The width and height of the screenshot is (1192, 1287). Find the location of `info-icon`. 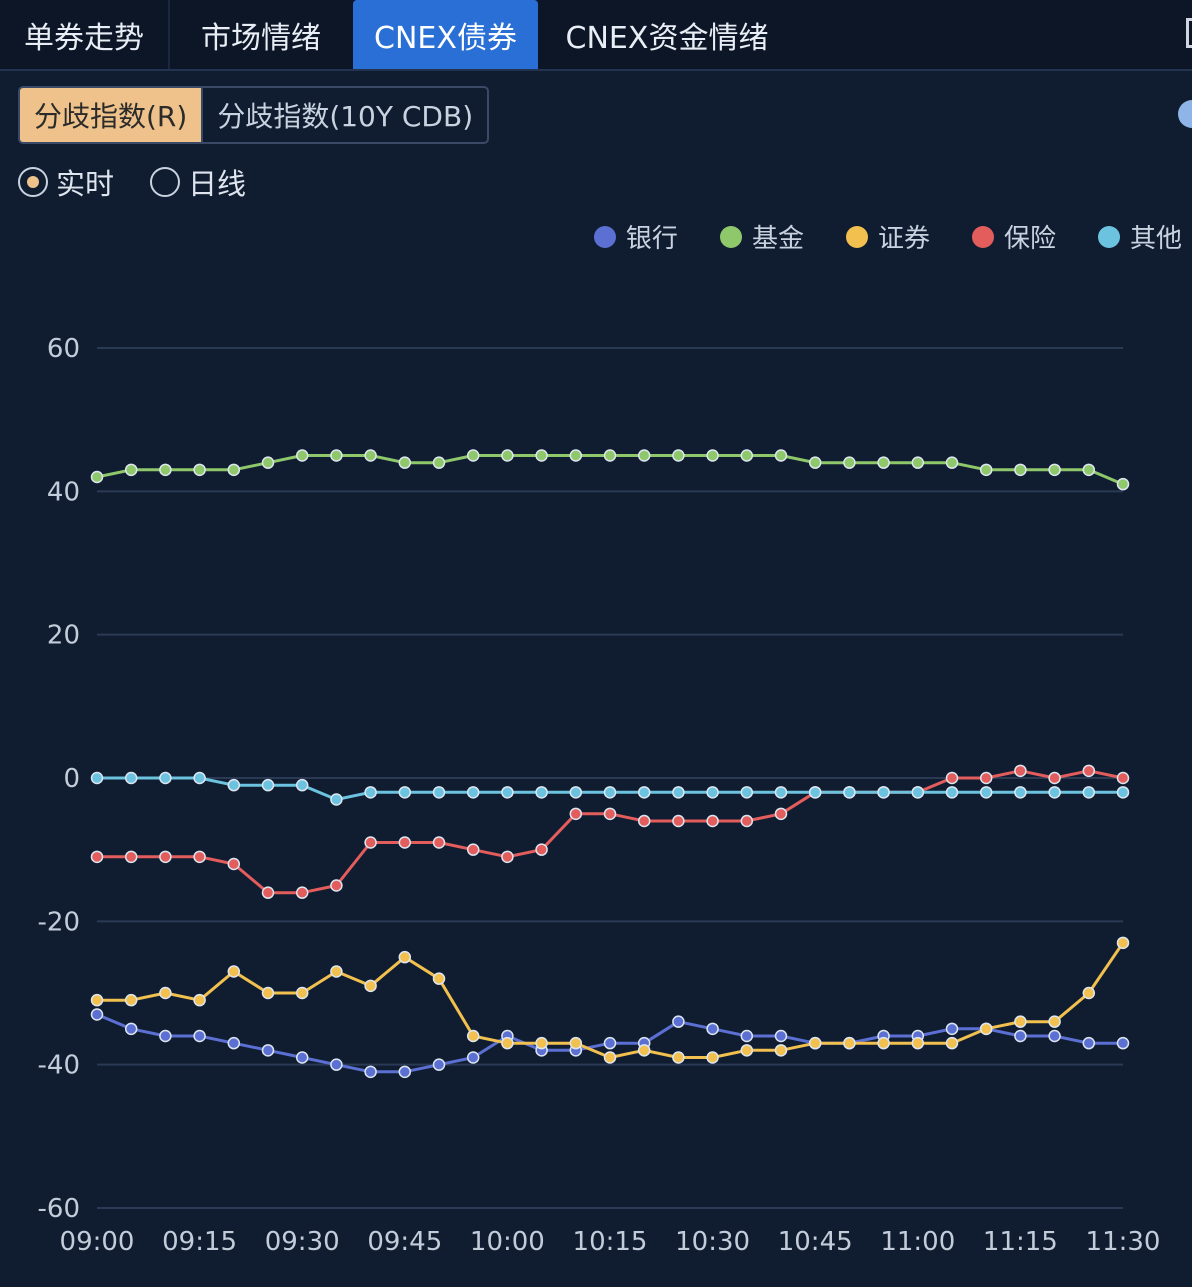

info-icon is located at coordinates (1185, 114).